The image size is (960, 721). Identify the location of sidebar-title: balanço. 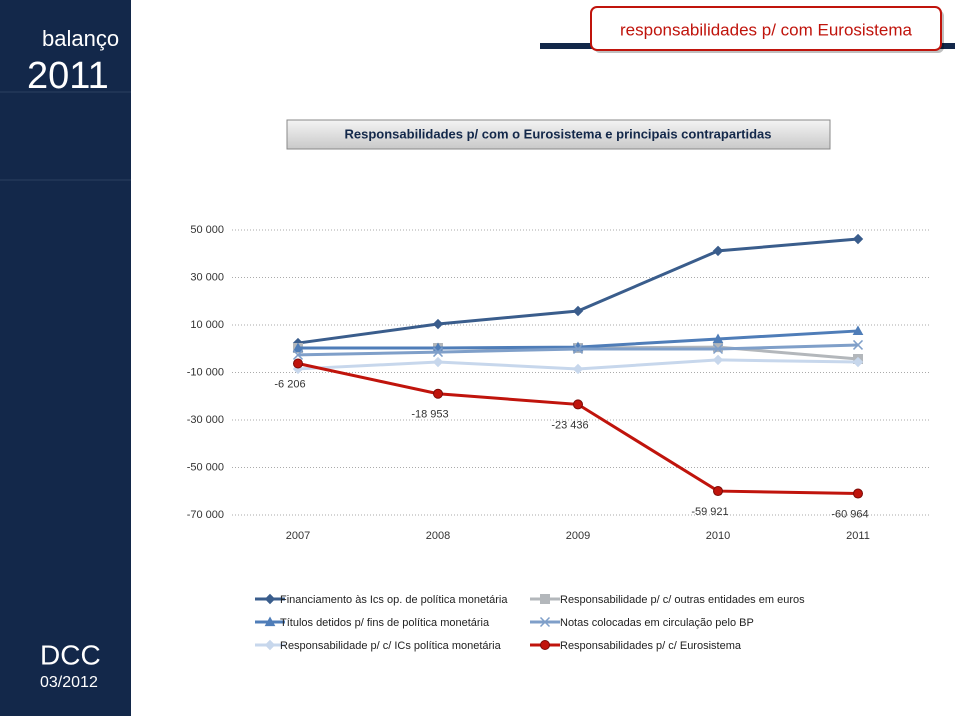
(80, 38).